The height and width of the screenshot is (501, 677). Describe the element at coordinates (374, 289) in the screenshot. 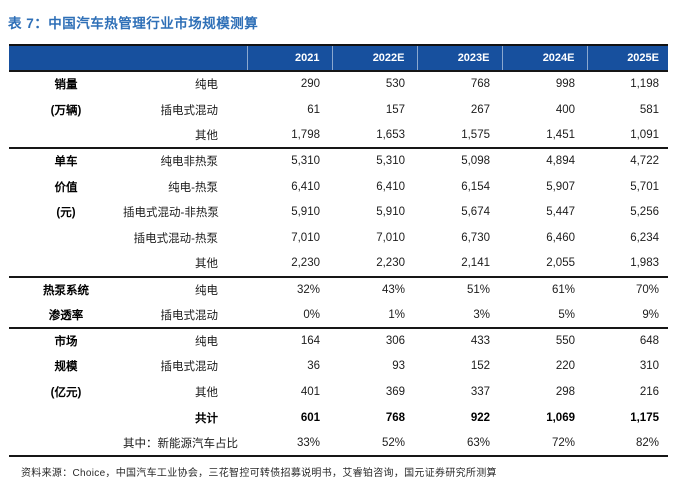

I see `cell-value: 43%` at that location.